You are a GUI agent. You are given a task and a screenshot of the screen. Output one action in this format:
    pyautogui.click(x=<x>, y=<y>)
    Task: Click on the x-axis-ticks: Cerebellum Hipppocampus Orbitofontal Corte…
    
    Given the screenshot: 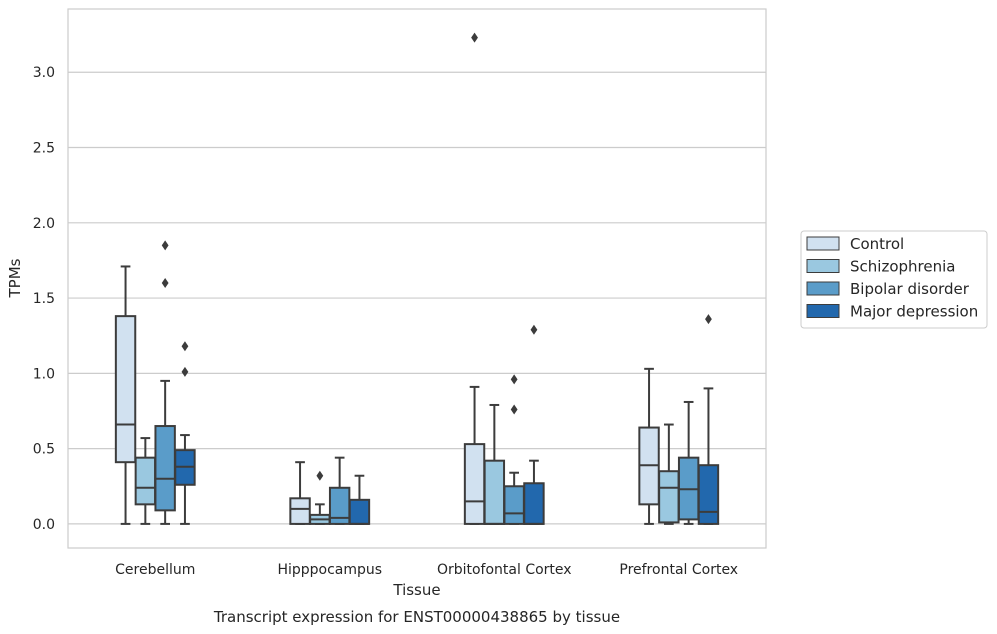 What is the action you would take?
    pyautogui.click(x=426, y=570)
    